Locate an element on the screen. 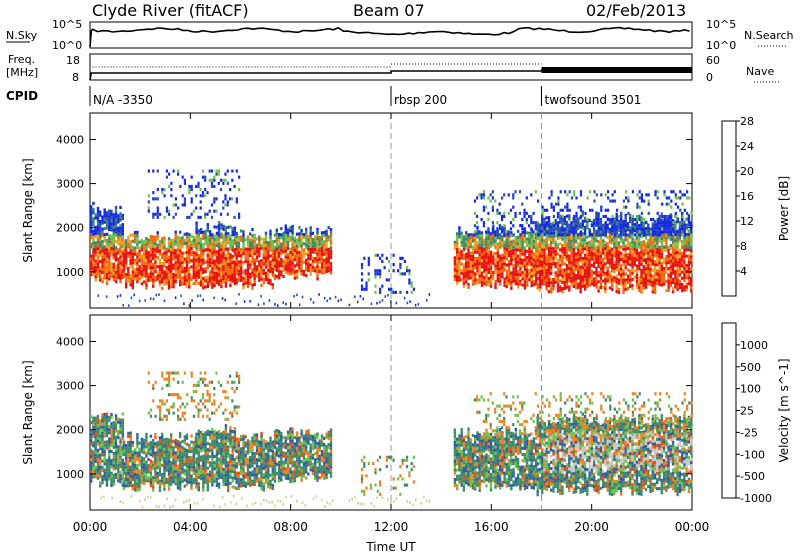  nave-dense-block is located at coordinates (616, 70).